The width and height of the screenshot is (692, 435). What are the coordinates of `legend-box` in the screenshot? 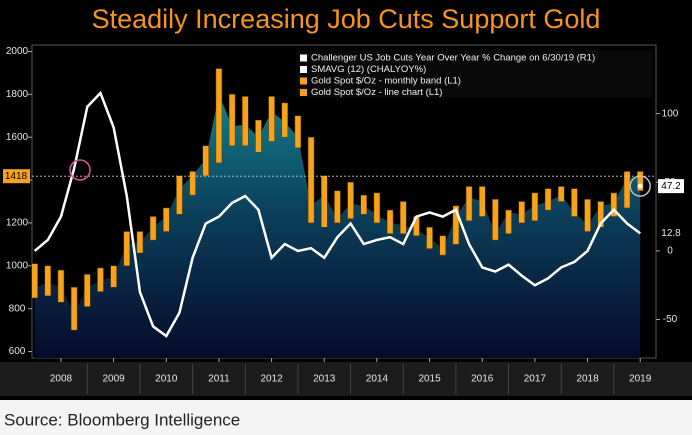 It's located at (474, 74).